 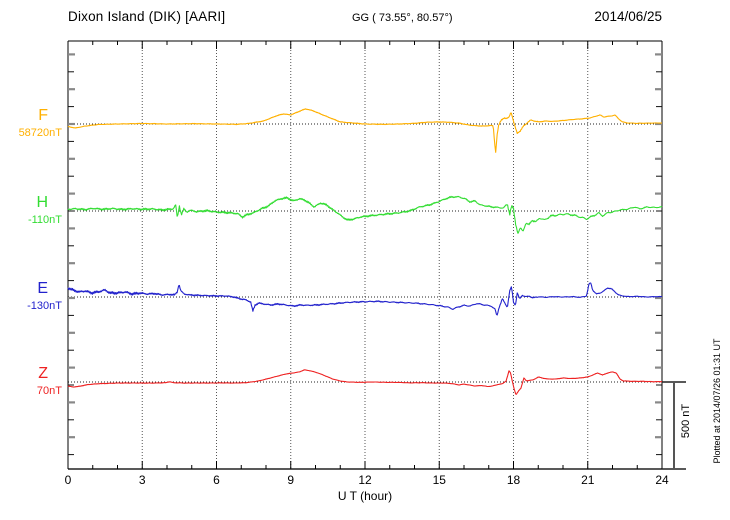 I want to click on xaxis-tick-label-21: 21, so click(x=588, y=480).